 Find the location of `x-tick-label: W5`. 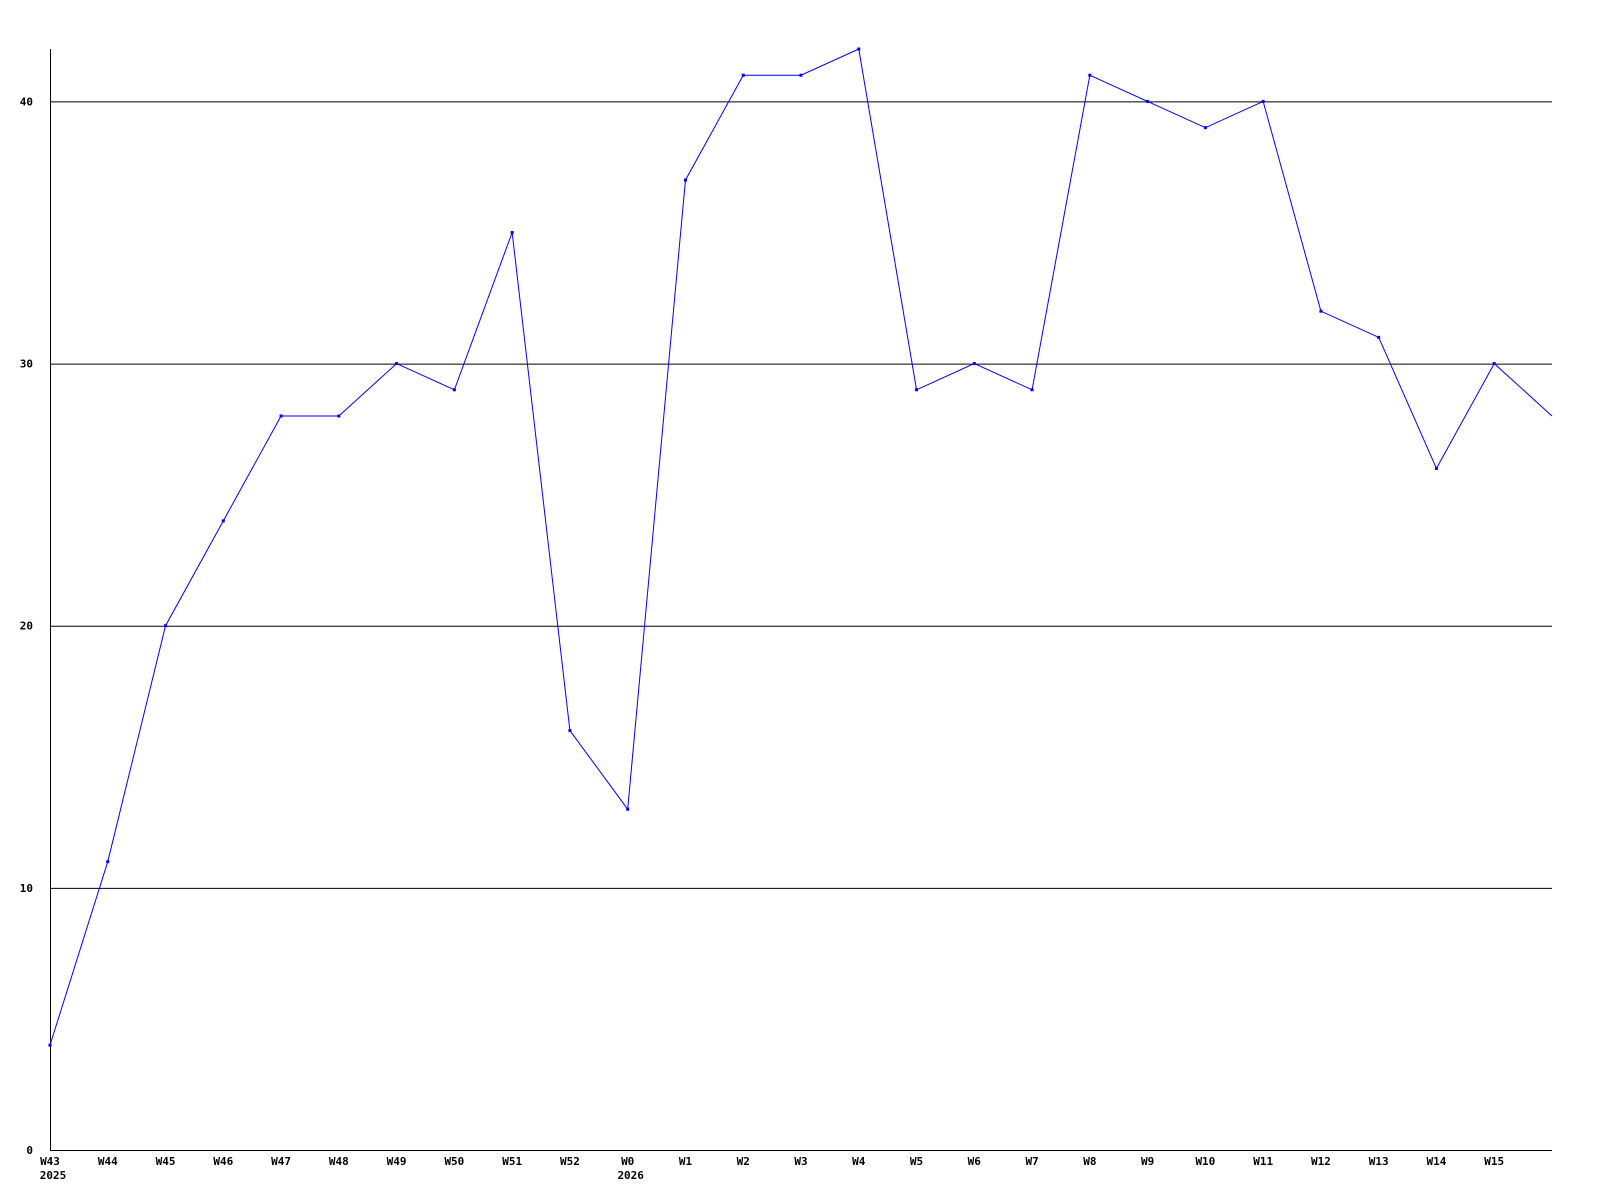

x-tick-label: W5 is located at coordinates (916, 1161).